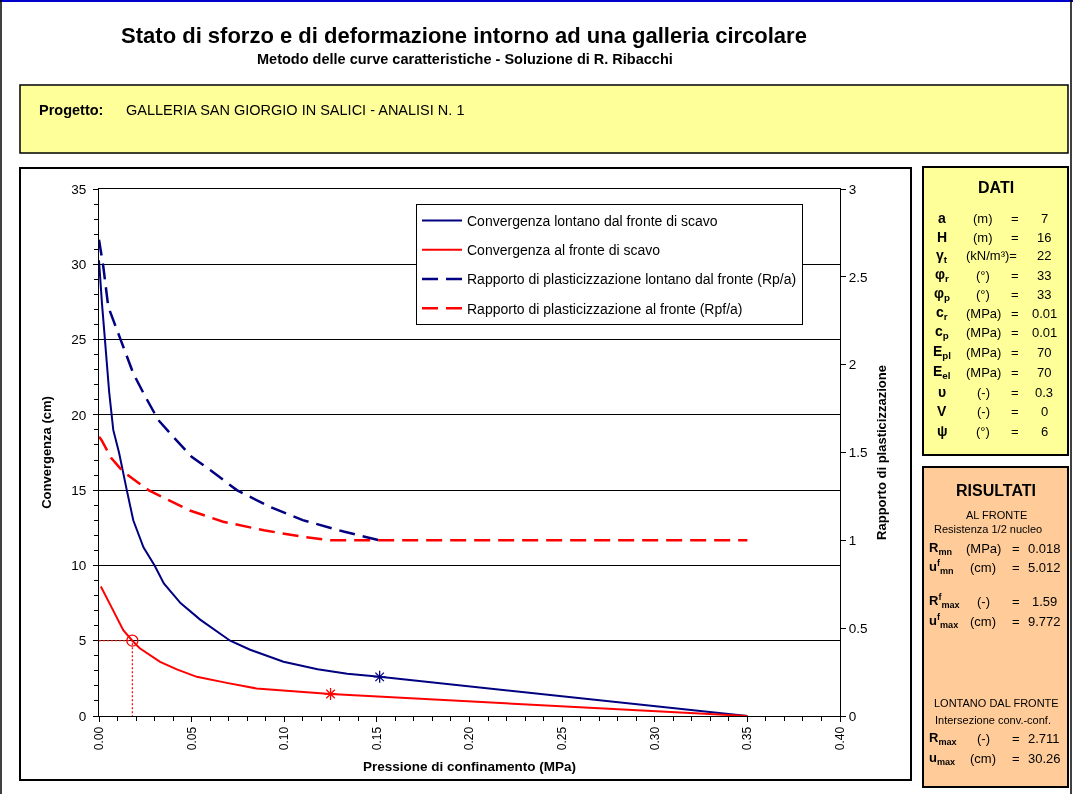 This screenshot has width=1073, height=794. I want to click on text: φ$_{r}$, so click(942, 275).